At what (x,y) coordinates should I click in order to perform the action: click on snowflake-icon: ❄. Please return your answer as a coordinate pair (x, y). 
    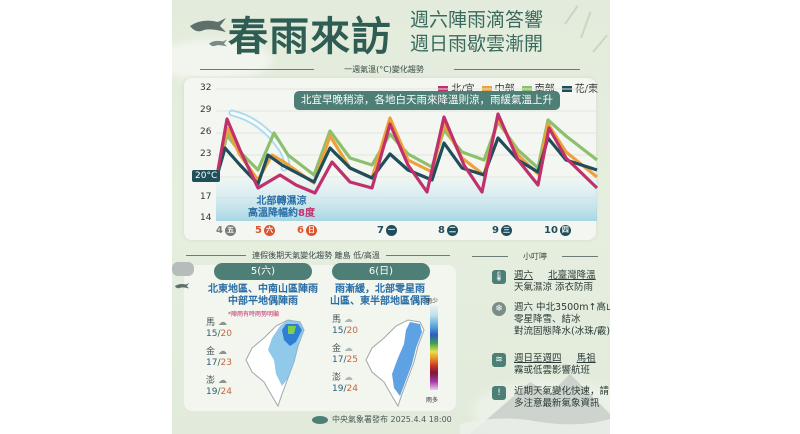
    Looking at the image, I should click on (499, 309).